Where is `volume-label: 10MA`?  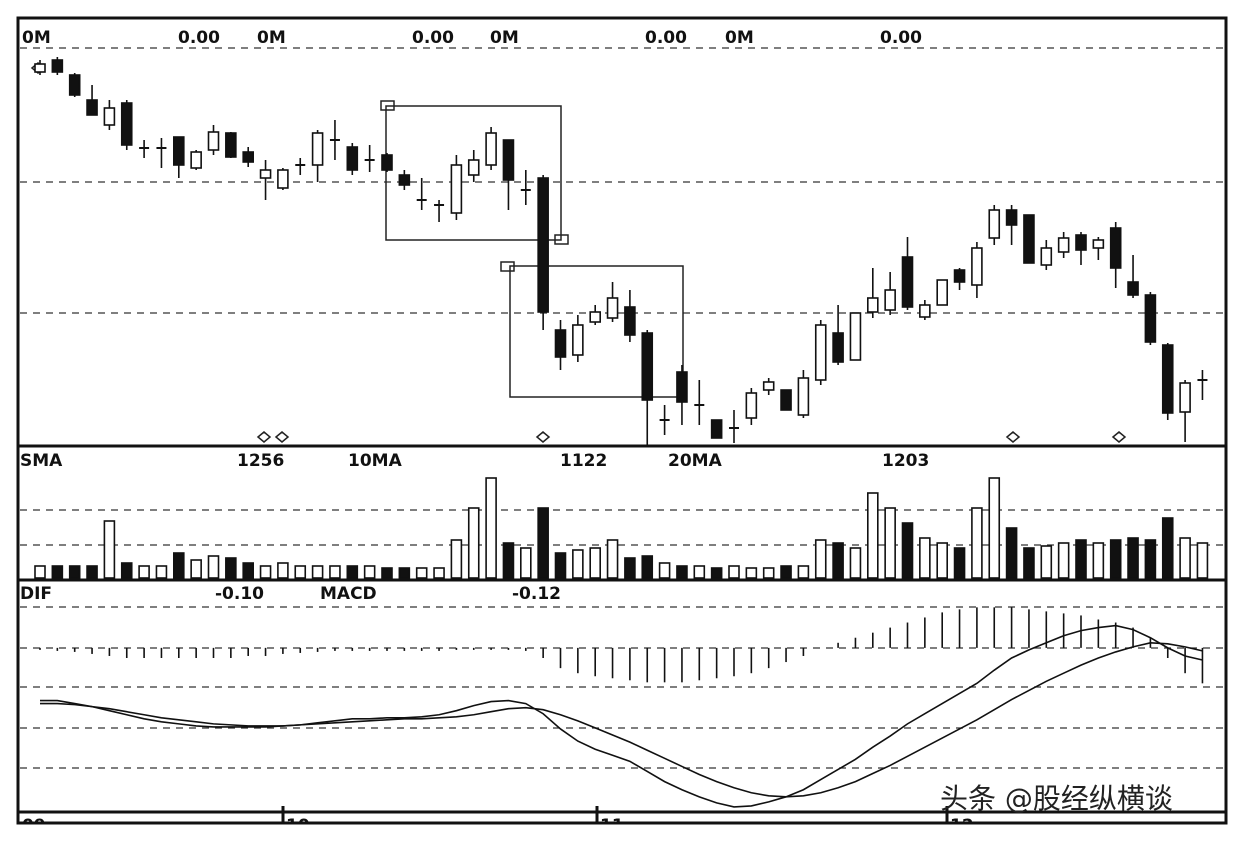
volume-label: 10MA is located at coordinates (375, 461).